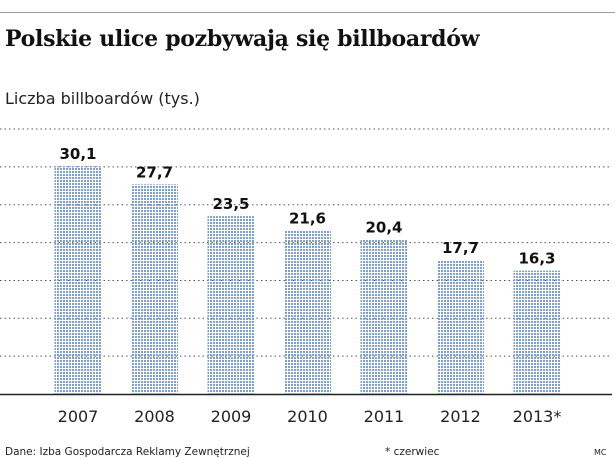  Describe the element at coordinates (537, 416) in the screenshot. I see `x-tick-label: 2013*` at that location.